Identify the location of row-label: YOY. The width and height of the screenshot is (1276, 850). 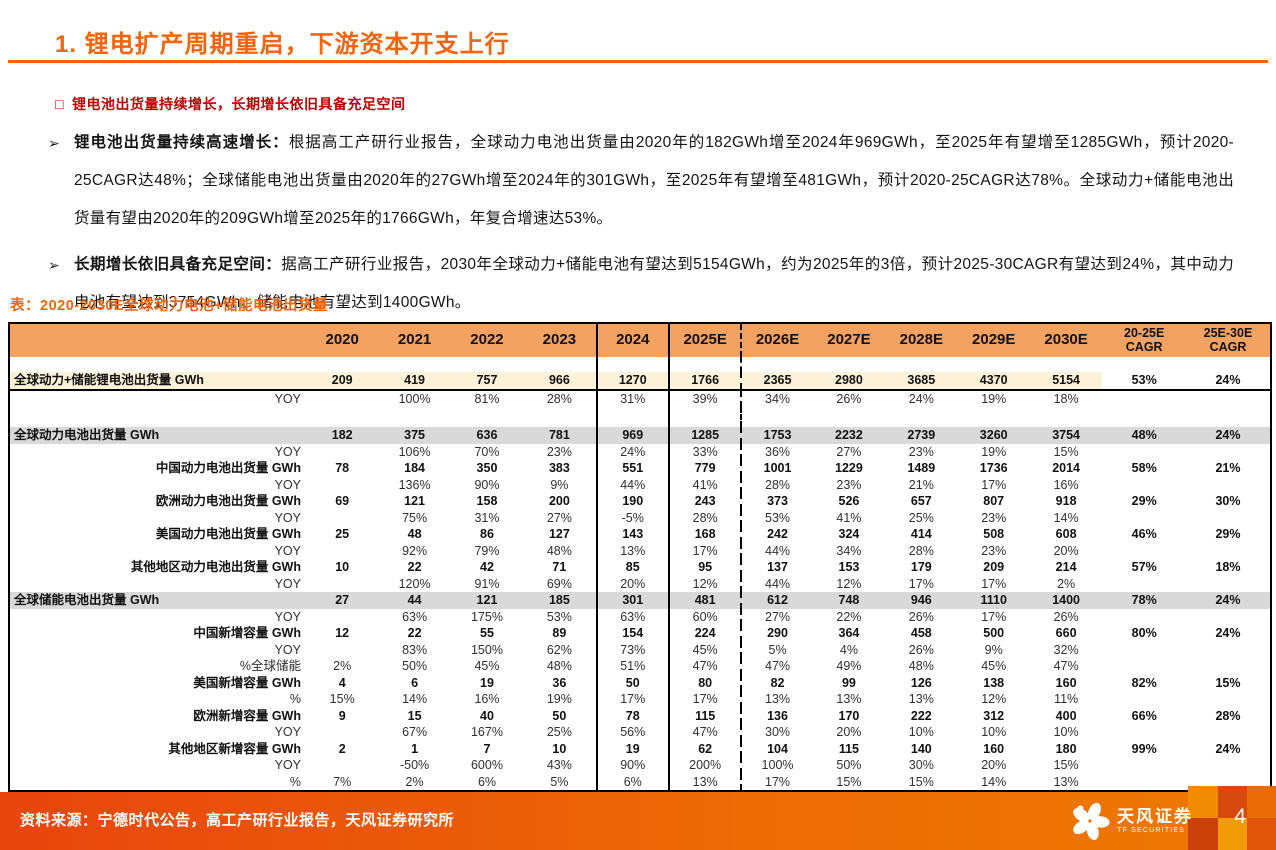
(287, 451).